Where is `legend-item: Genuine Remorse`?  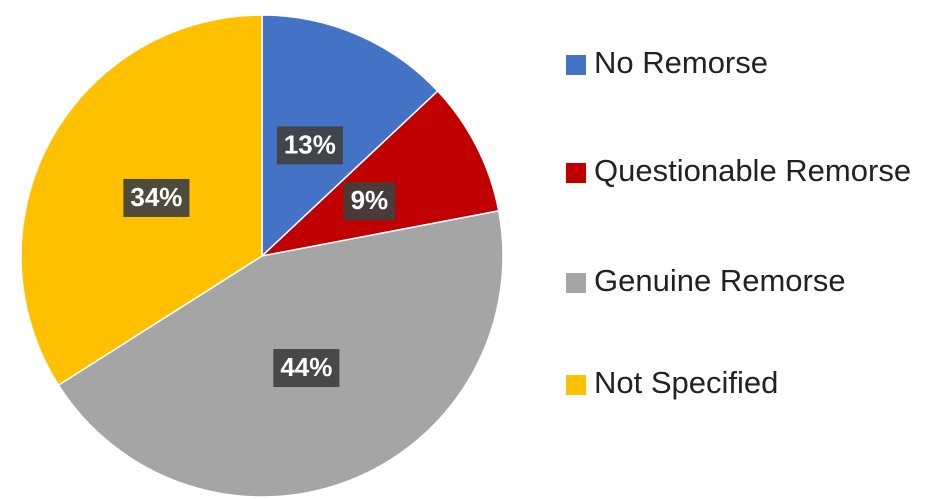
legend-item: Genuine Remorse is located at coordinates (746, 281).